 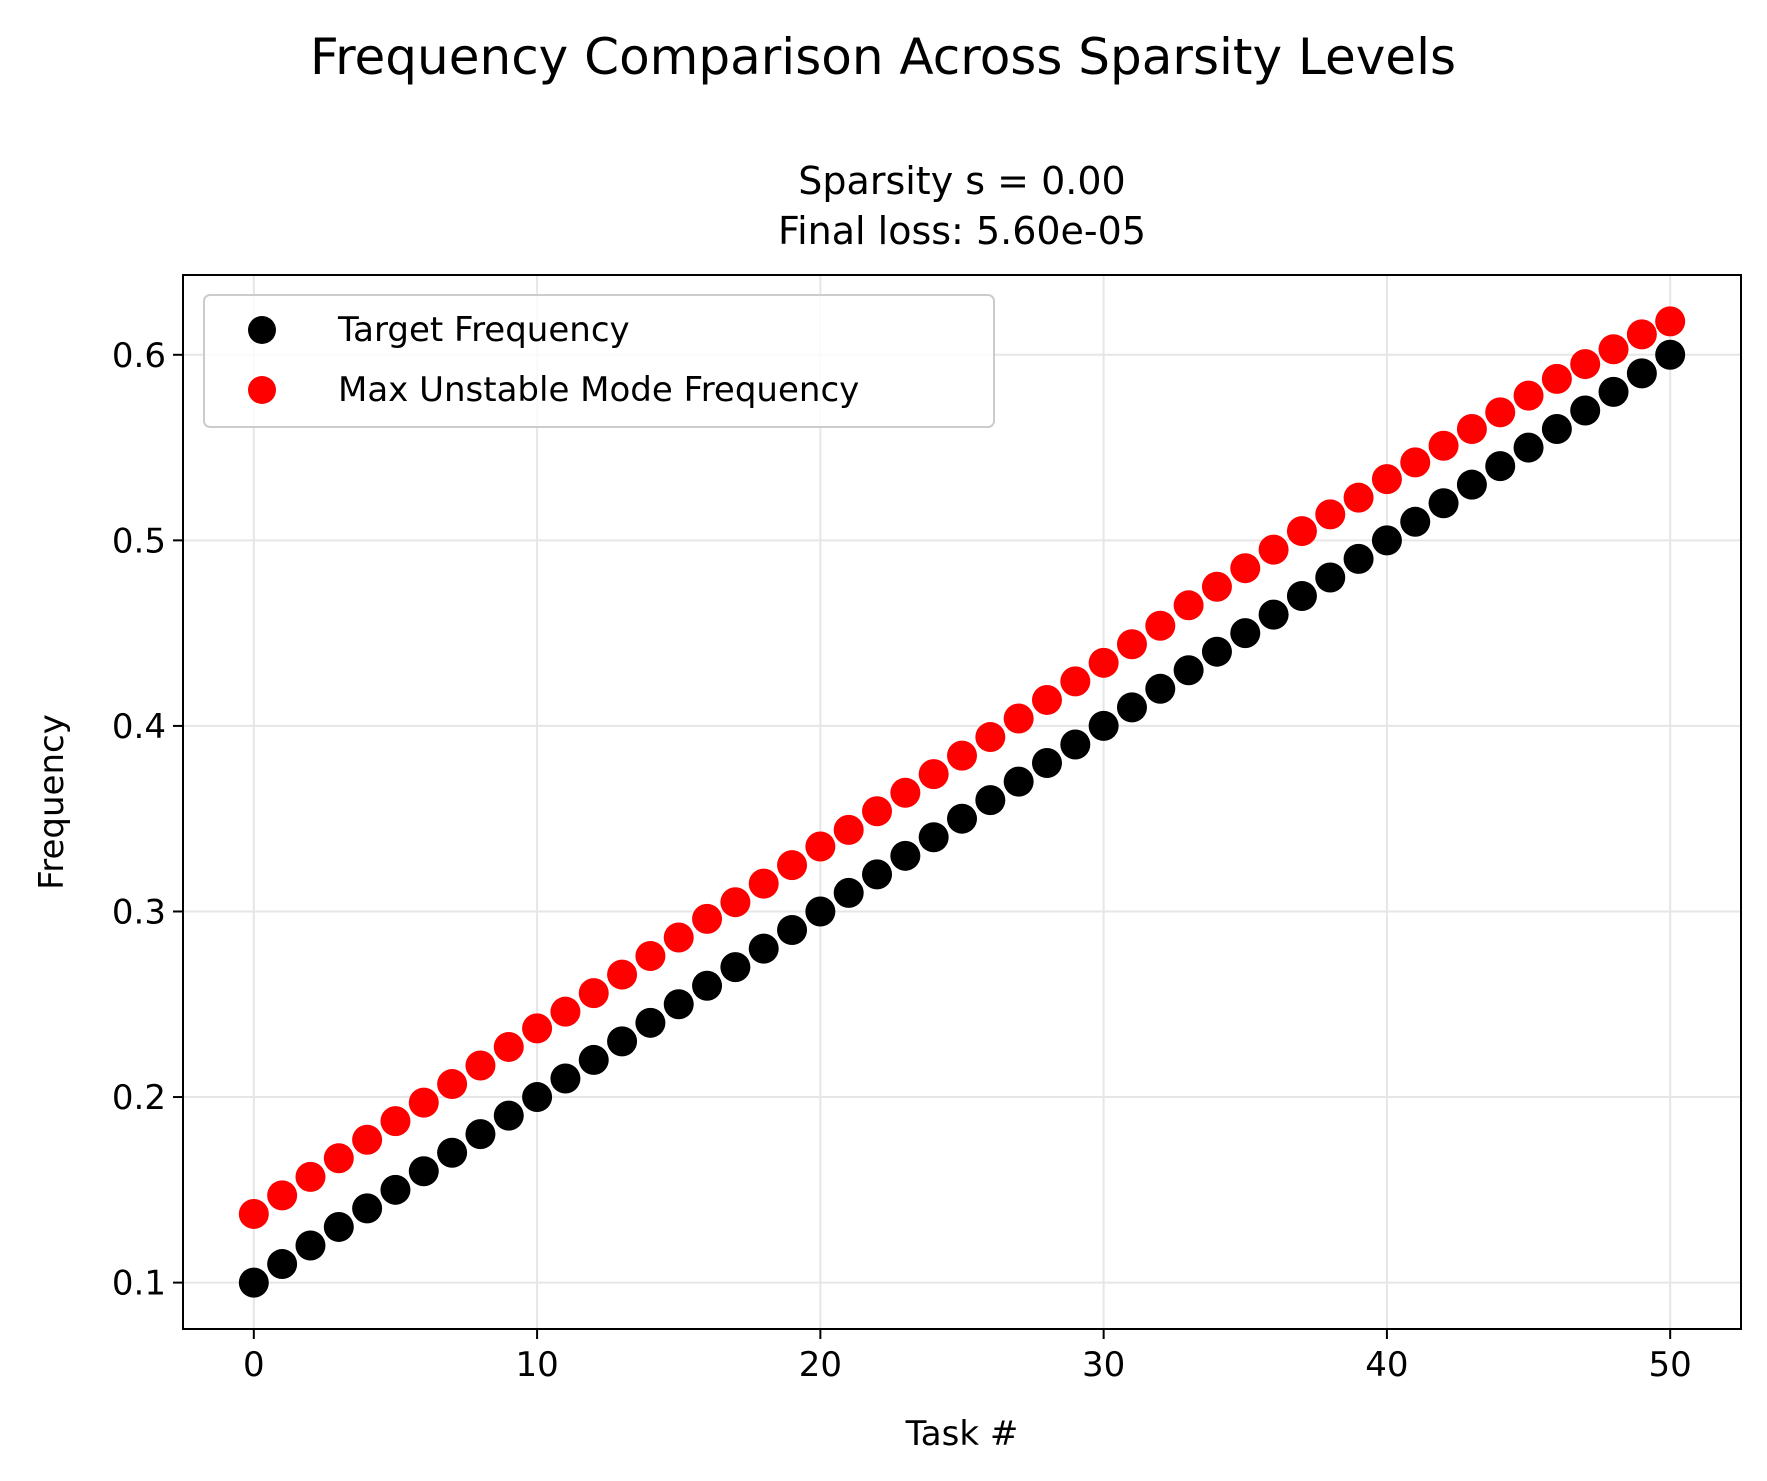 What do you see at coordinates (139, 1284) in the screenshot?
I see `y-tick-label: 0.1` at bounding box center [139, 1284].